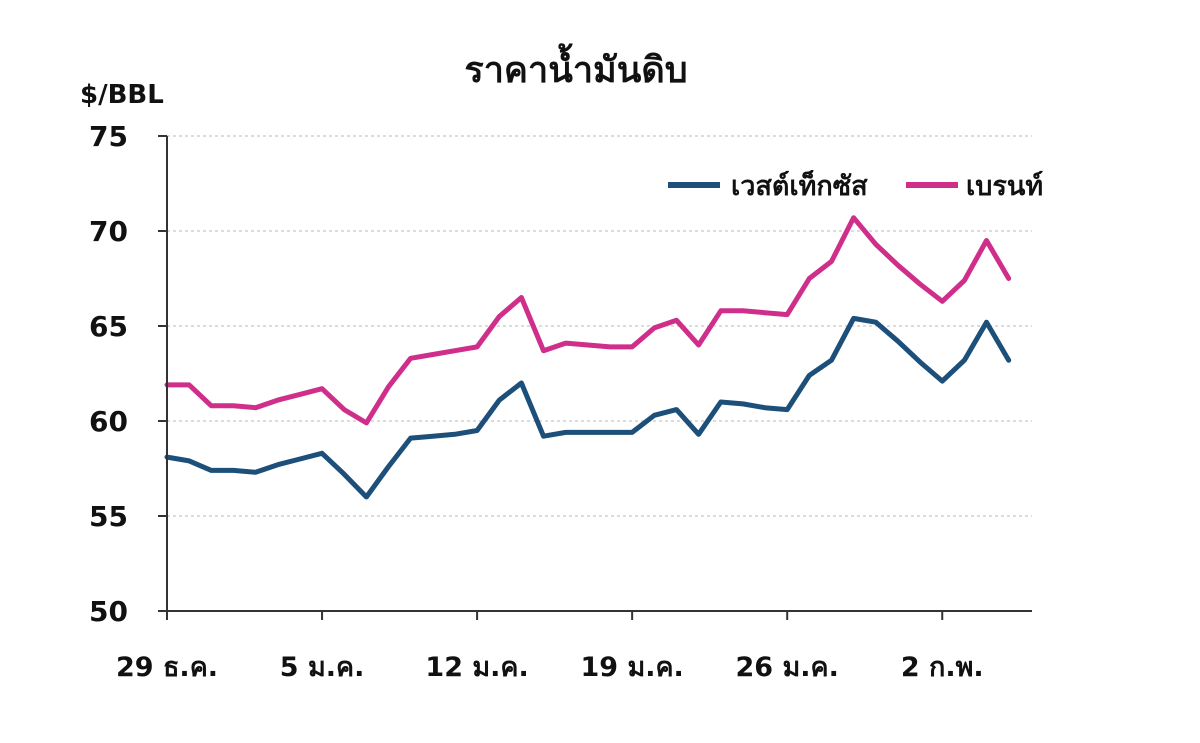  What do you see at coordinates (476, 667) in the screenshot?
I see `x-tick-label-2: 12 ม.ค.` at bounding box center [476, 667].